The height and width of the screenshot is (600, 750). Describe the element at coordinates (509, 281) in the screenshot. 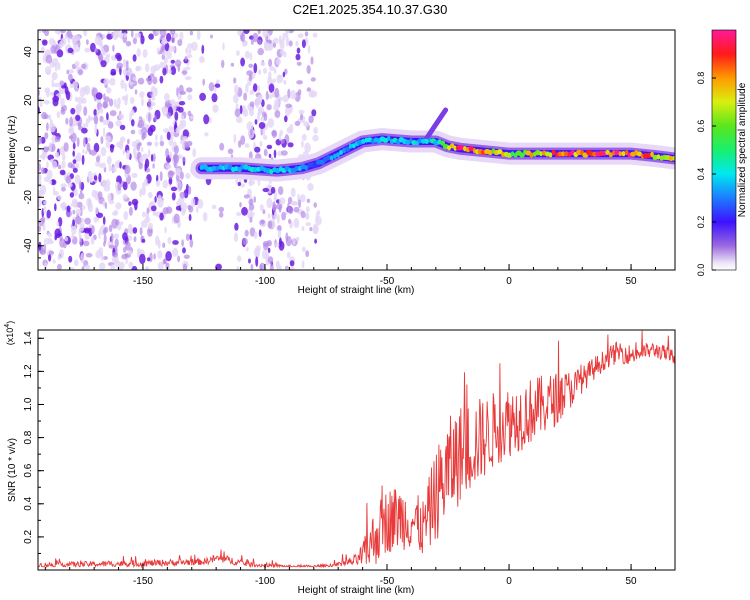

I see `x-tick-label: 0` at that location.